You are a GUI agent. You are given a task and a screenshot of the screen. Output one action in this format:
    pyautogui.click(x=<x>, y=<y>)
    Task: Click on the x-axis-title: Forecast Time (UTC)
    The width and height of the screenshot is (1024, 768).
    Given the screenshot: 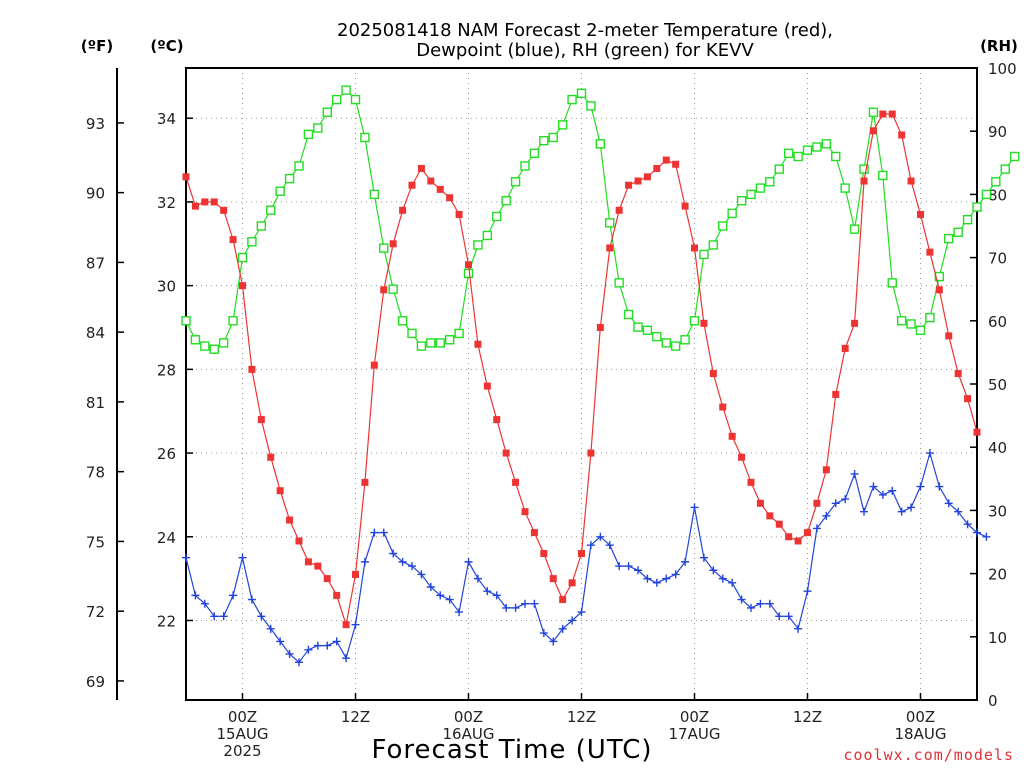 What is the action you would take?
    pyautogui.click(x=511, y=750)
    